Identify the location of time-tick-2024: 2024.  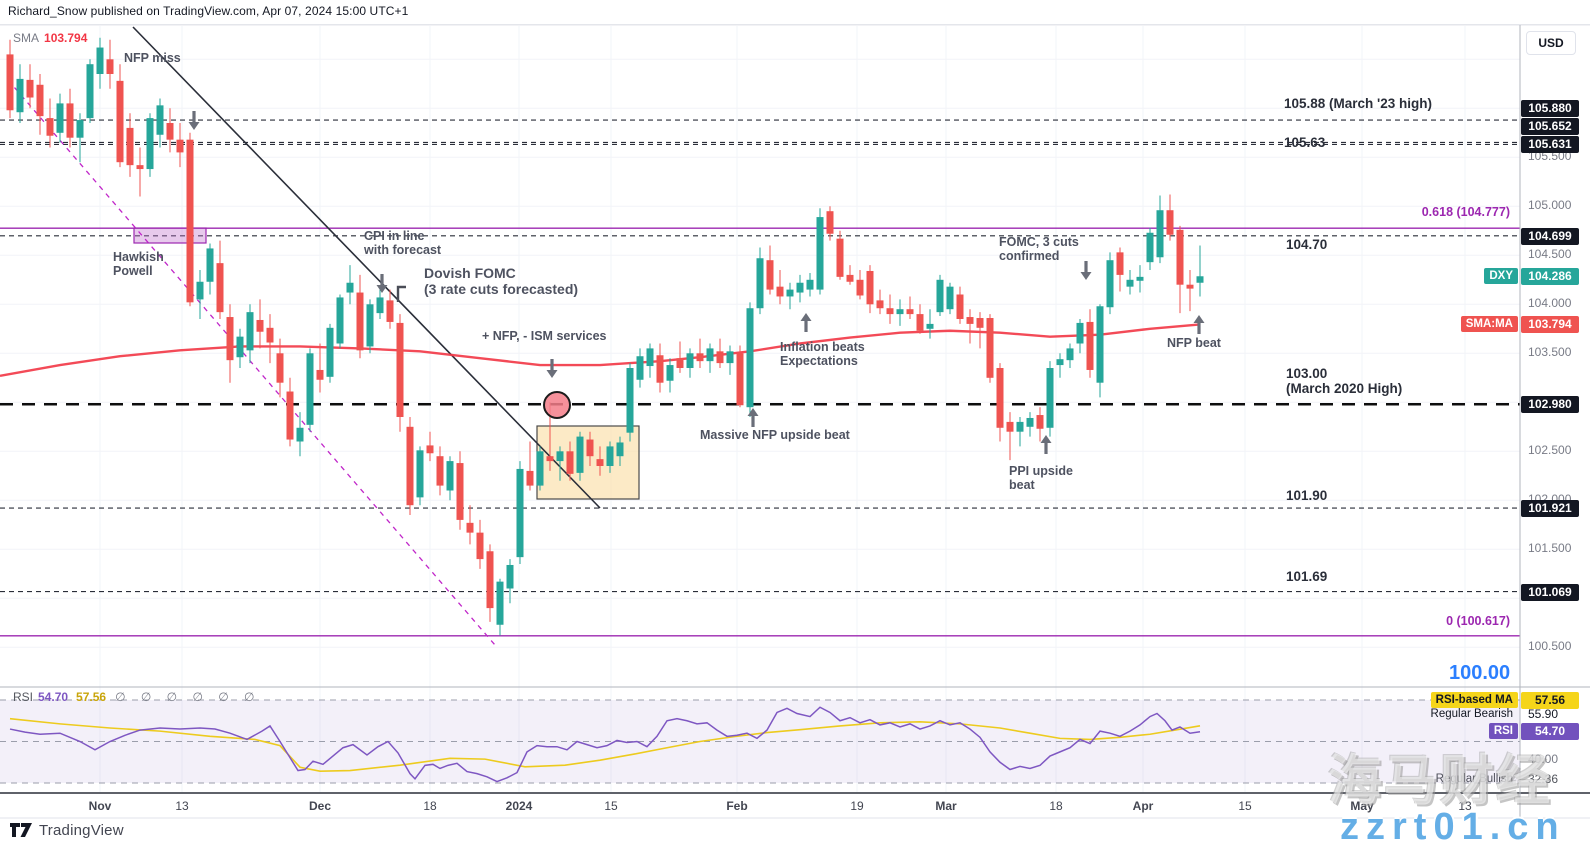
(519, 806).